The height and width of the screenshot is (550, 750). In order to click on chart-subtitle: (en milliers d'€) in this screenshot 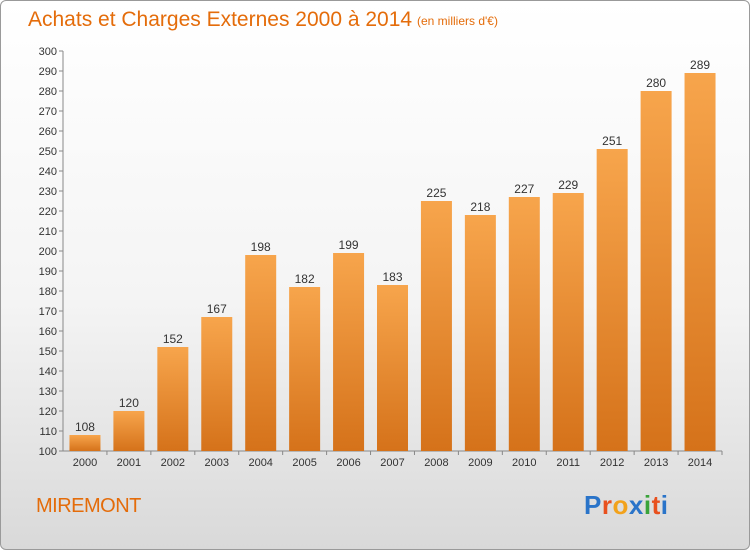, I will do `click(457, 21)`.